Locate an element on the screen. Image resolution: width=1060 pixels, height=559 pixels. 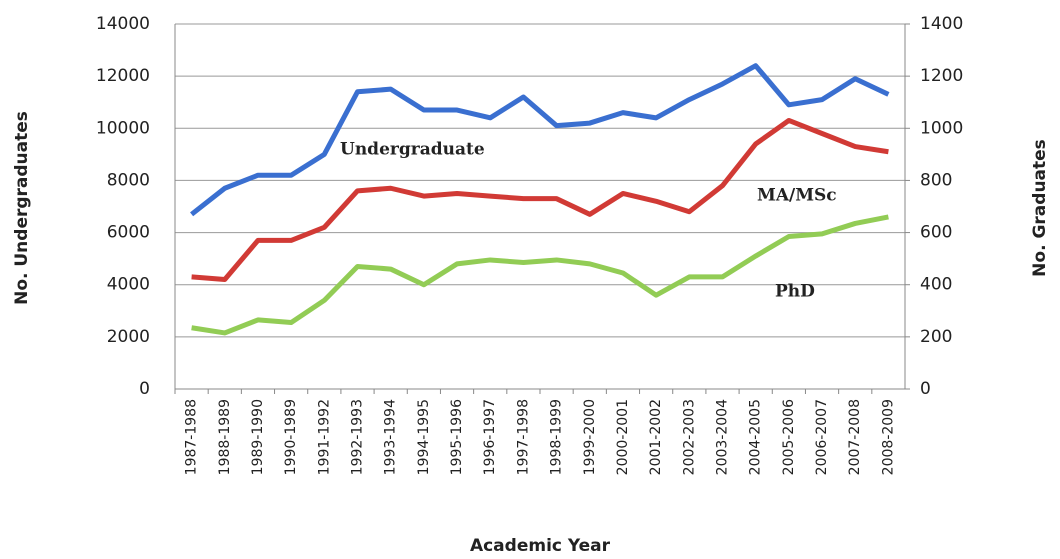
y2-tick-label: 1200 is located at coordinates (941, 76).